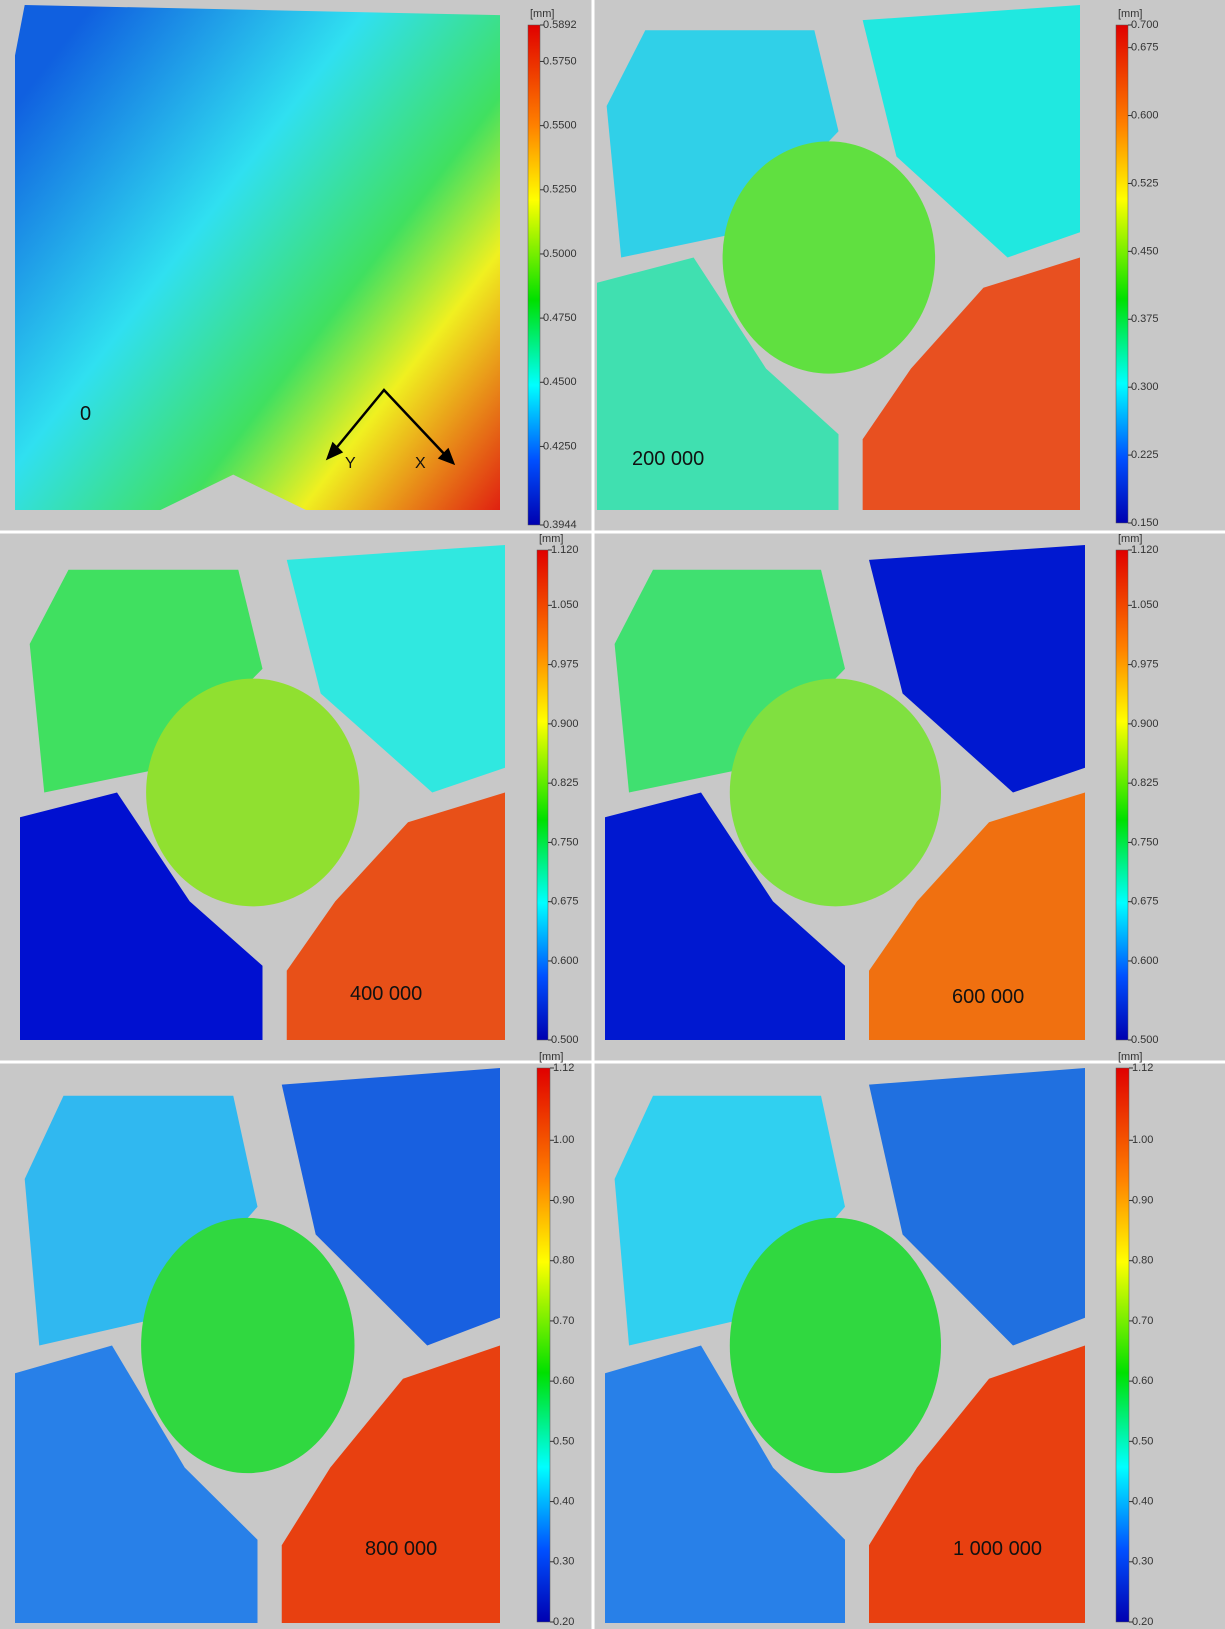 This screenshot has height=1629, width=1225. I want to click on axis-label: Y, so click(350, 463).